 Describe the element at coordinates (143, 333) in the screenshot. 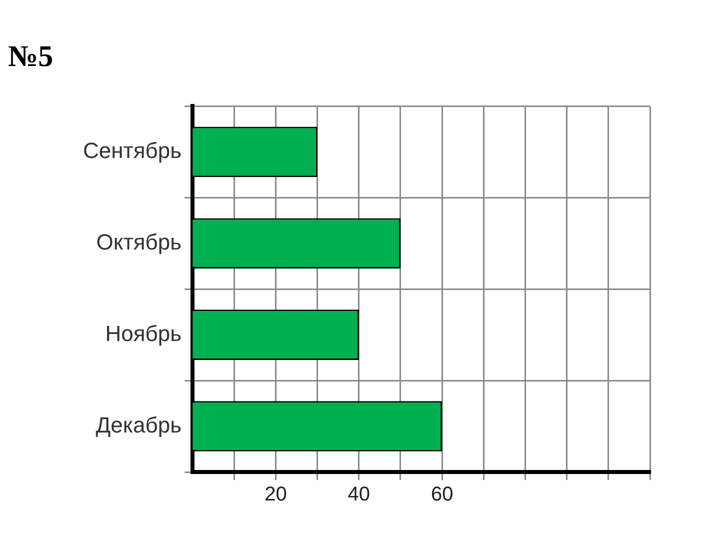

I see `y-tick-label: Ноябрь` at that location.